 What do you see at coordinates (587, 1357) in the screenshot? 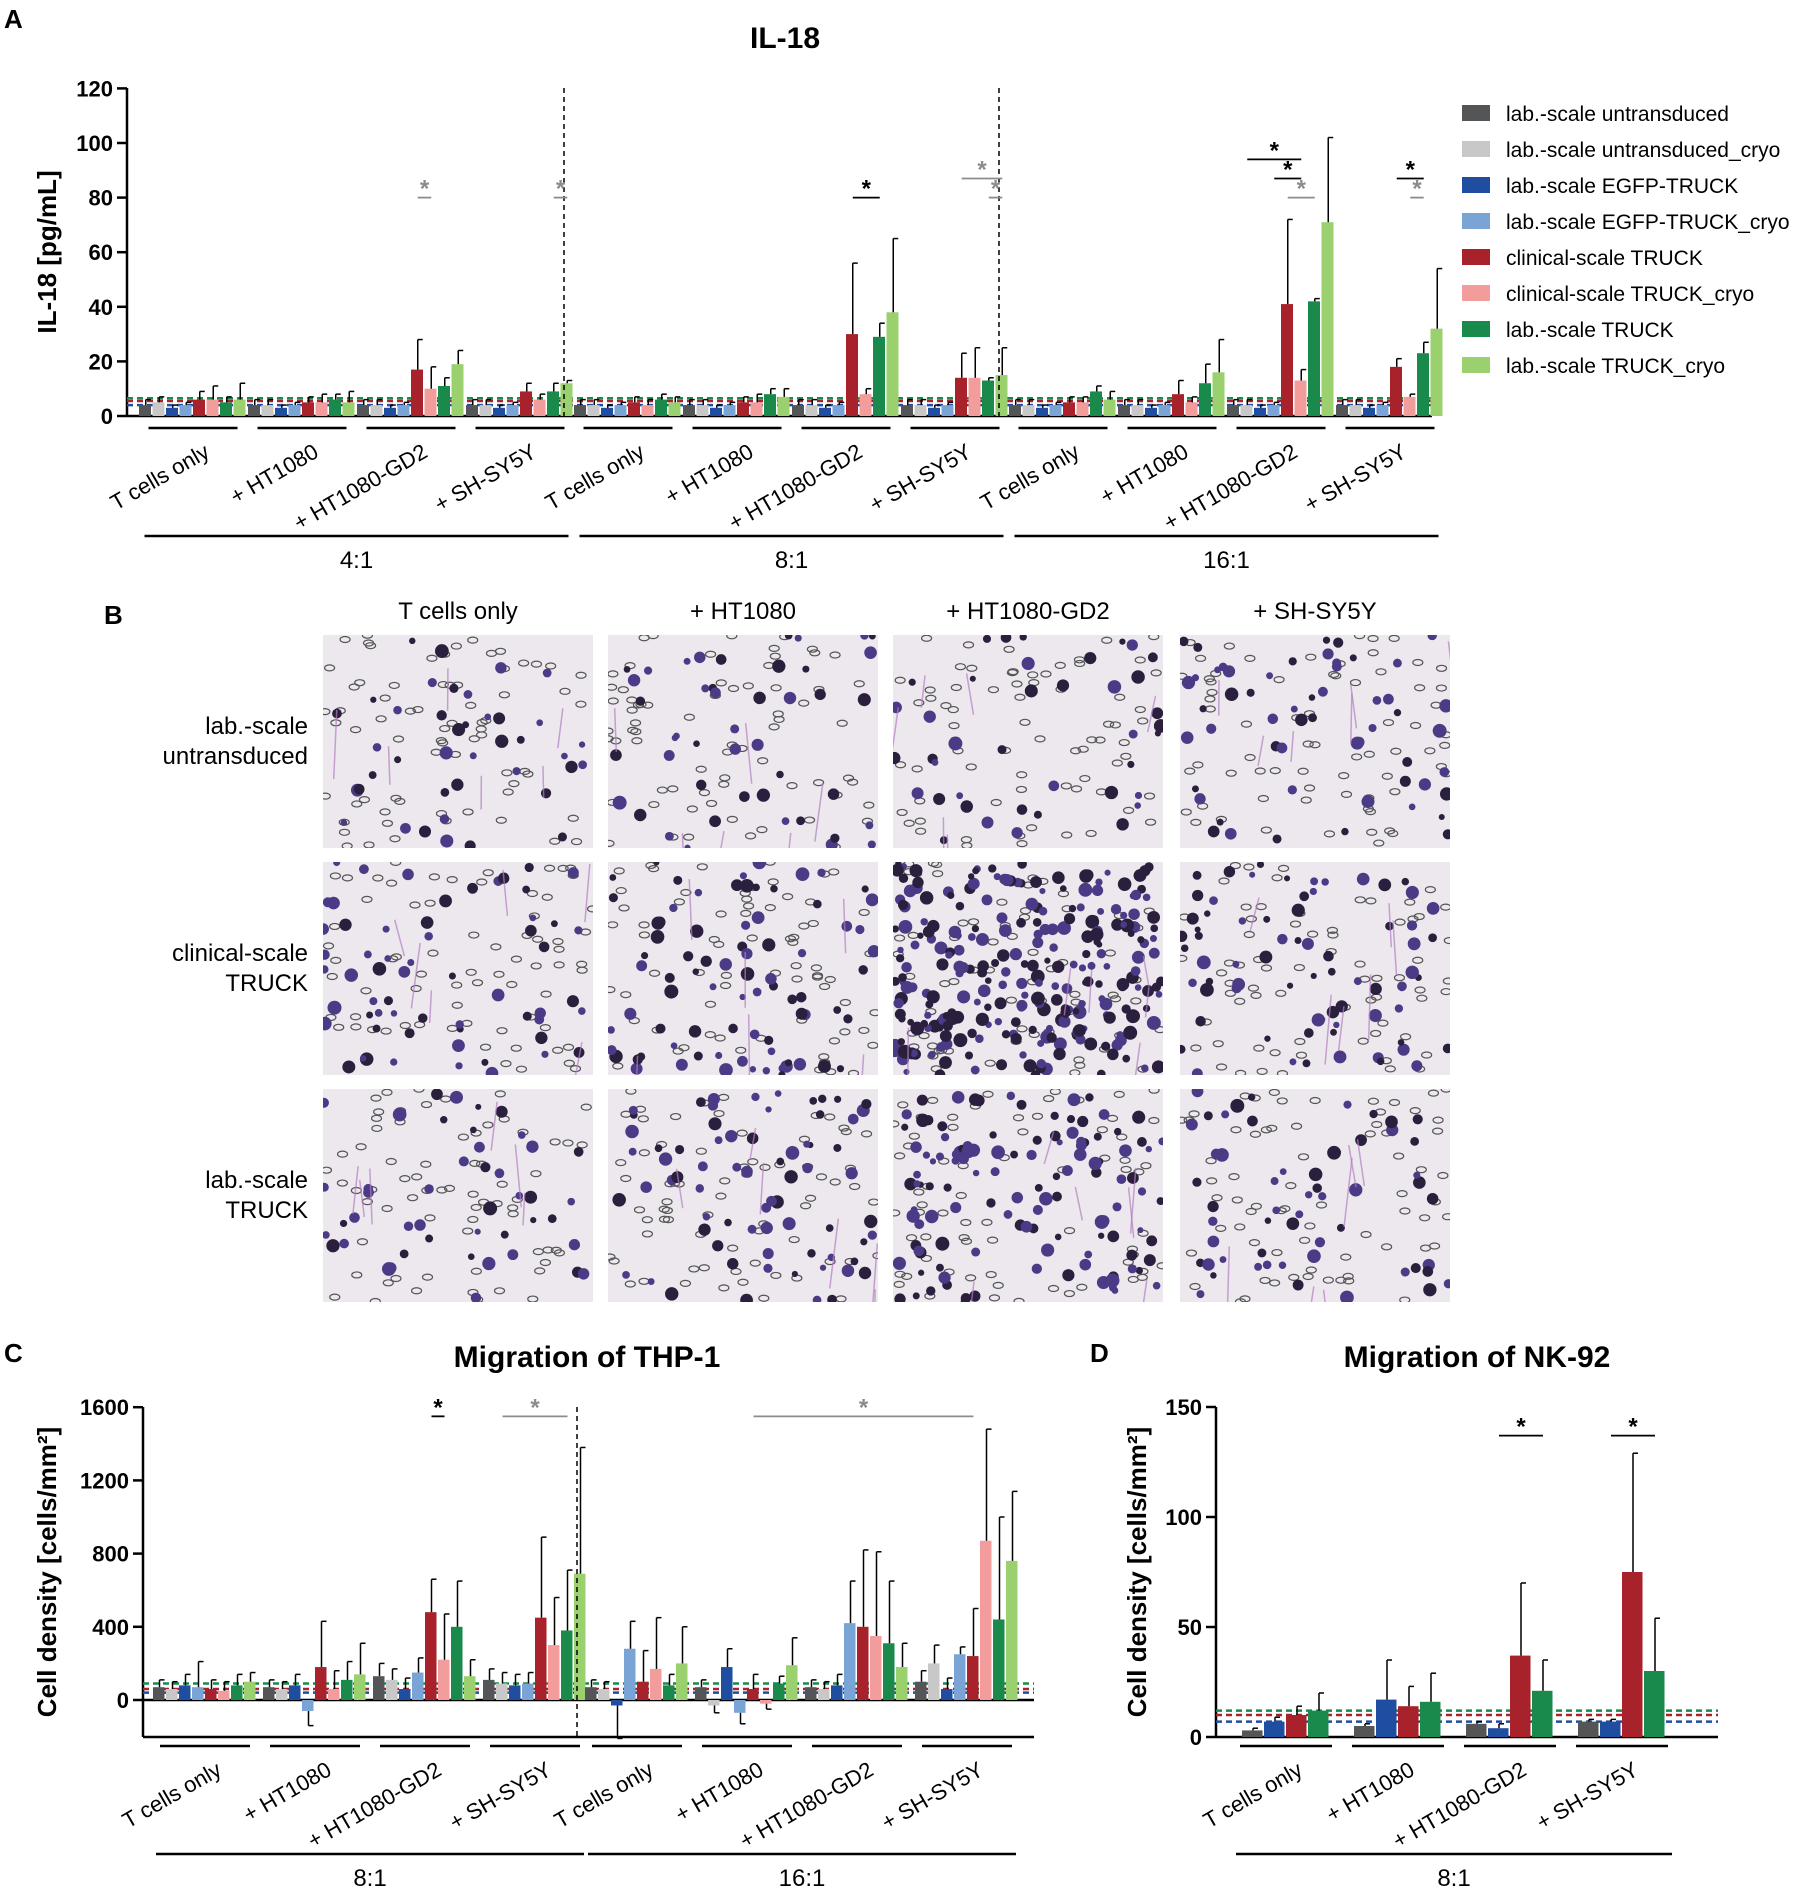
I see `chart-title-C: Migration of THP-1` at bounding box center [587, 1357].